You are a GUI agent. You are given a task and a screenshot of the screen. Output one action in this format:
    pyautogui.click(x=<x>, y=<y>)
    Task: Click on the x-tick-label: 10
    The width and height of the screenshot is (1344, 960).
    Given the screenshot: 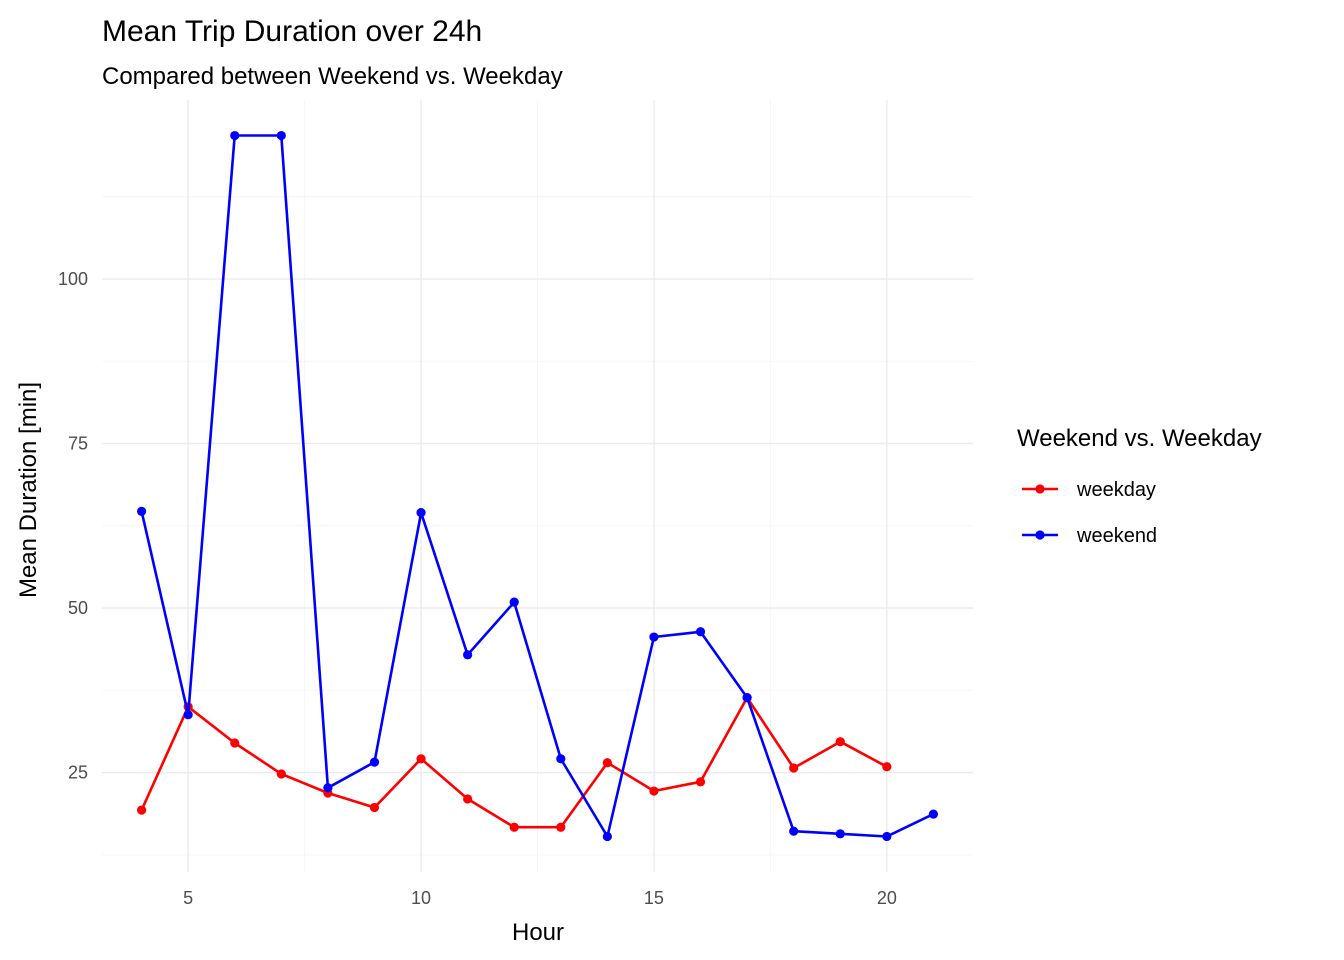 What is the action you would take?
    pyautogui.click(x=421, y=898)
    